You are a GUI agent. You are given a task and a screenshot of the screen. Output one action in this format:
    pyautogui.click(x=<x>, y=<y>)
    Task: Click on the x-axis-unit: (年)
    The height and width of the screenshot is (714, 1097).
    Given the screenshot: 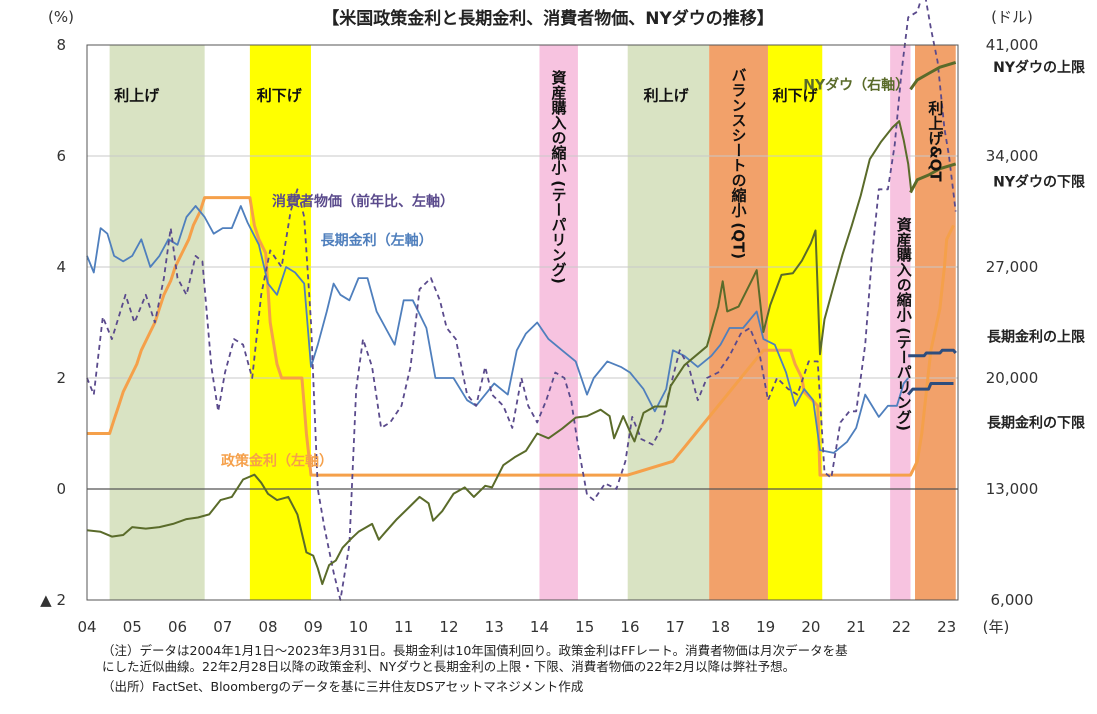 What is the action you would take?
    pyautogui.click(x=996, y=627)
    